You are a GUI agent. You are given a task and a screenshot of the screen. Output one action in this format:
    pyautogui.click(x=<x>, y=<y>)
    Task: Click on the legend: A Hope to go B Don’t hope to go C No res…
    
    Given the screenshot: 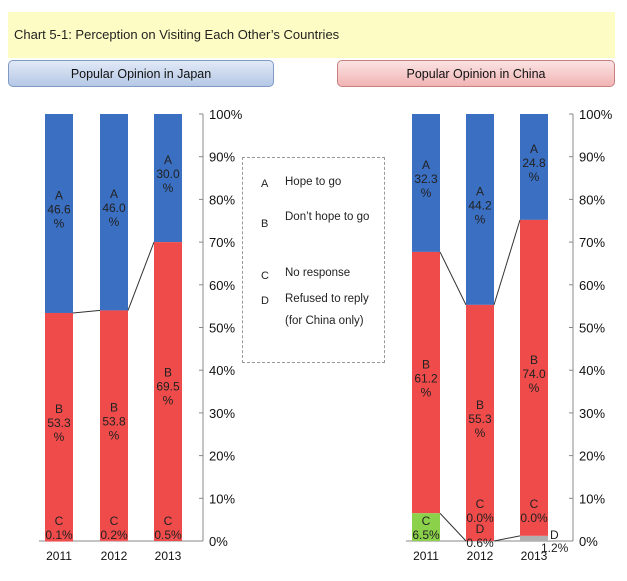 What is the action you would take?
    pyautogui.click(x=313, y=260)
    